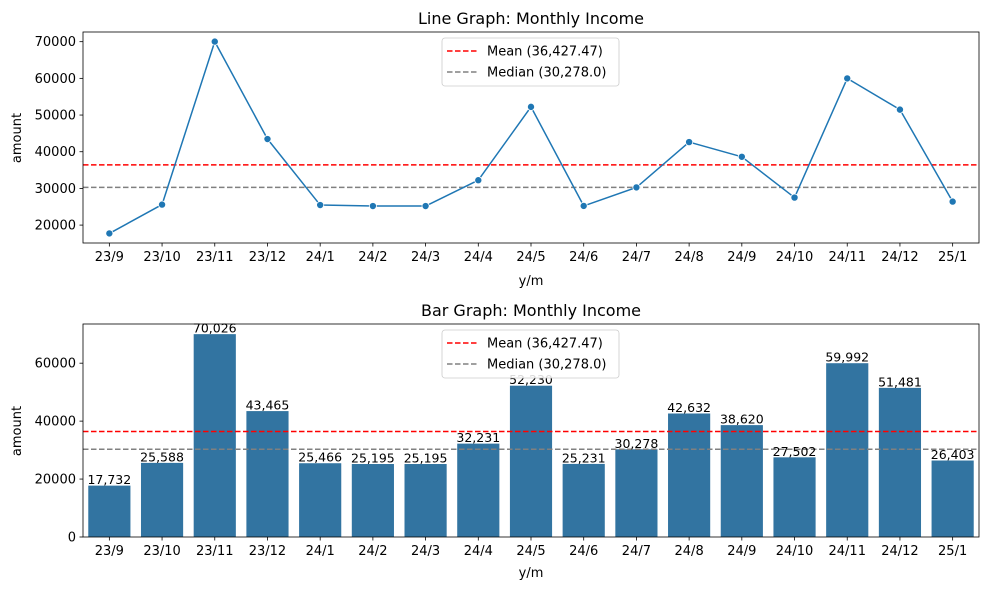  Describe the element at coordinates (214, 551) in the screenshot. I see `bar-chart-x-tick-label: 23/11` at that location.